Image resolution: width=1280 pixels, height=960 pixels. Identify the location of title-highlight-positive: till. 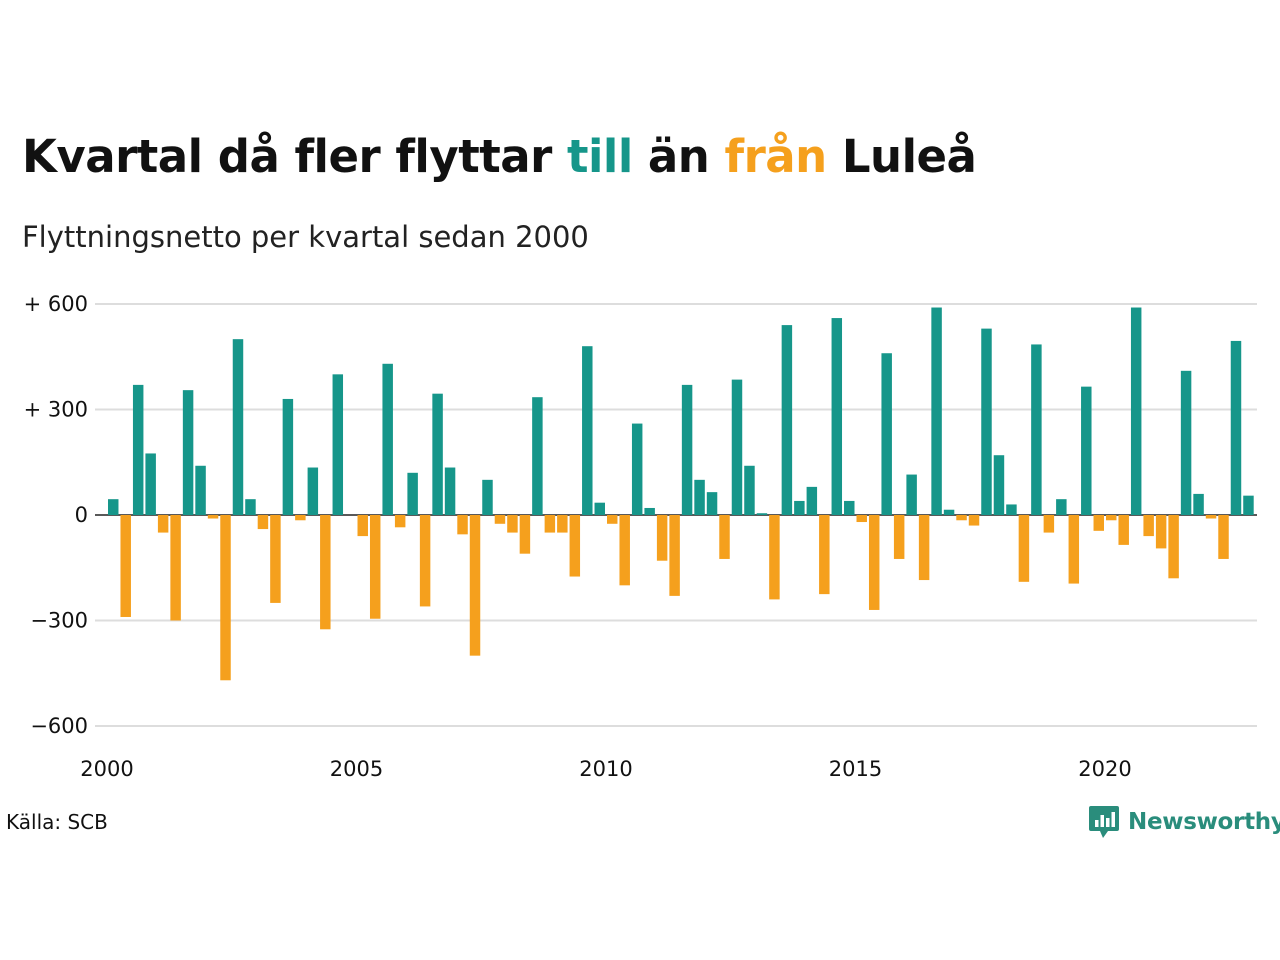
(599, 156).